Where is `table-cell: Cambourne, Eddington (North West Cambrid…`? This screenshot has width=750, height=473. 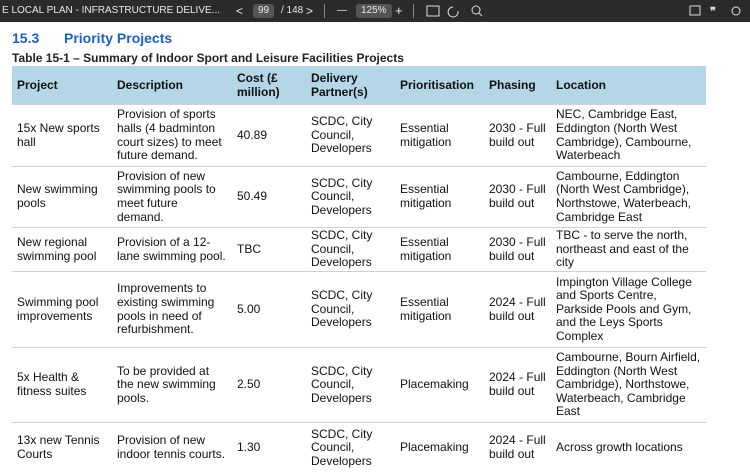
table-cell: Cambourne, Eddington (North West Cambrid… is located at coordinates (628, 197).